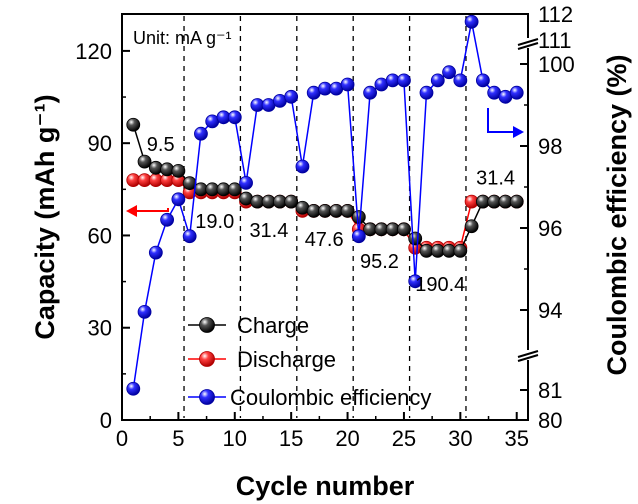 The image size is (638, 504). Describe the element at coordinates (516, 438) in the screenshot. I see `x-tick-label: 35` at that location.